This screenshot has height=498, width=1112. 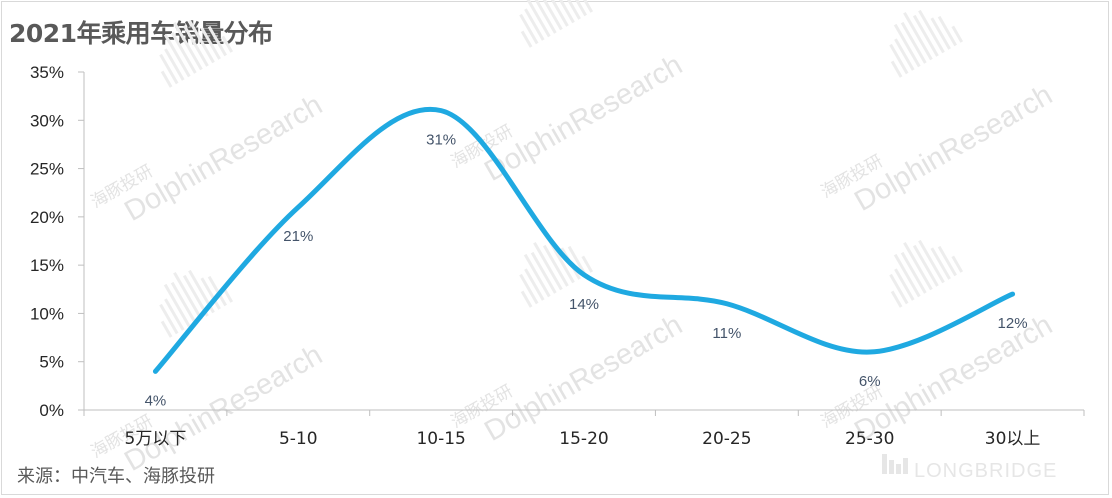 What do you see at coordinates (298, 236) in the screenshot?
I see `data-label: 21%` at bounding box center [298, 236].